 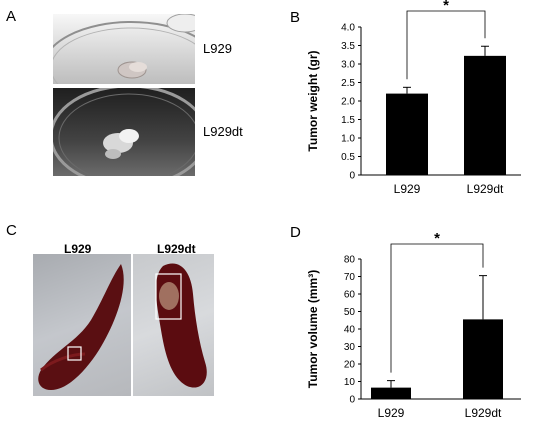 I want to click on weight-y-tick-label: 0.5, so click(x=348, y=157).